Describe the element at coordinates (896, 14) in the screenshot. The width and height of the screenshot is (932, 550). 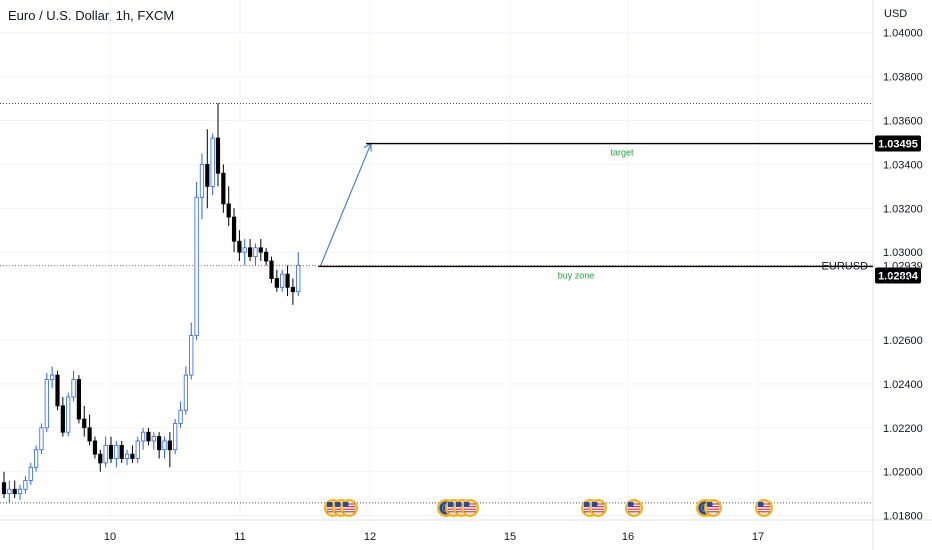
I see `currency-label: USD` at that location.